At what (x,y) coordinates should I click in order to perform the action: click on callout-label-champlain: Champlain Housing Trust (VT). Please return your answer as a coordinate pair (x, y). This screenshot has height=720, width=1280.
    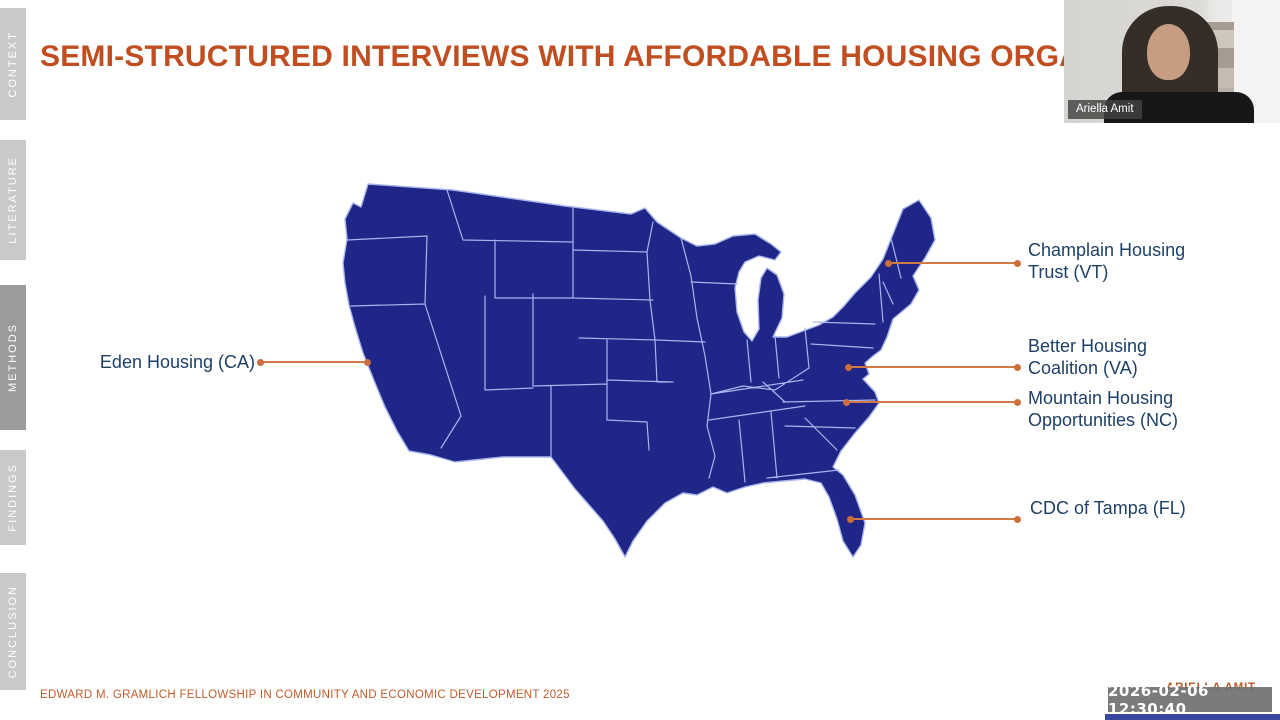
    Looking at the image, I should click on (1106, 261).